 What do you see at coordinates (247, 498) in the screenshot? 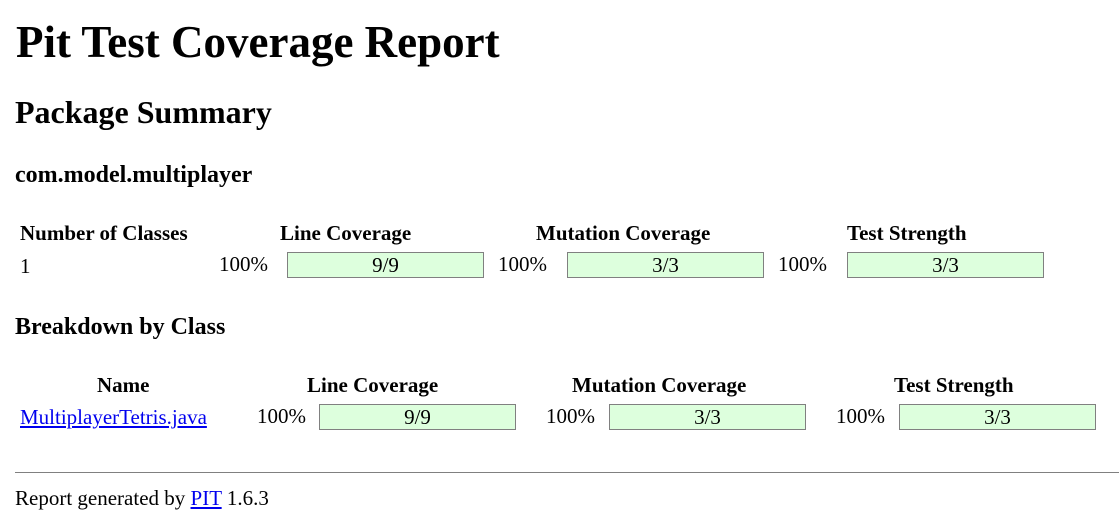
I see `footer-version: 1.6.3` at bounding box center [247, 498].